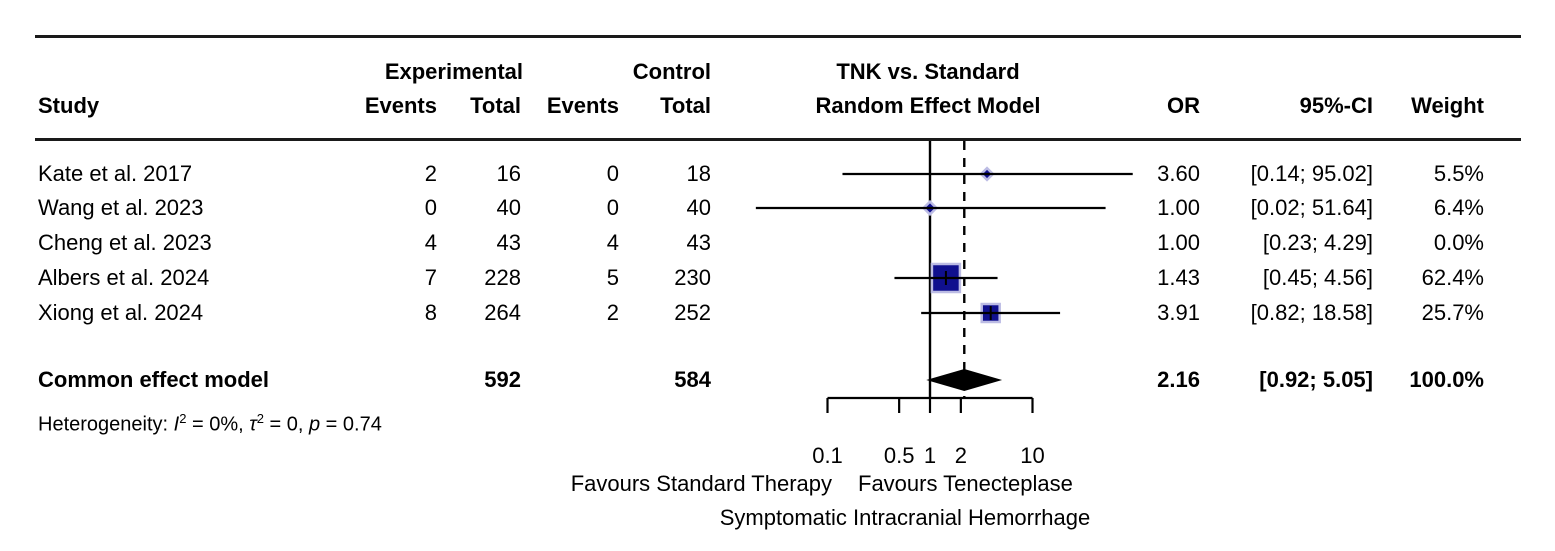  What do you see at coordinates (827, 455) in the screenshot?
I see `x-axis-tick-label: 0.1` at bounding box center [827, 455].